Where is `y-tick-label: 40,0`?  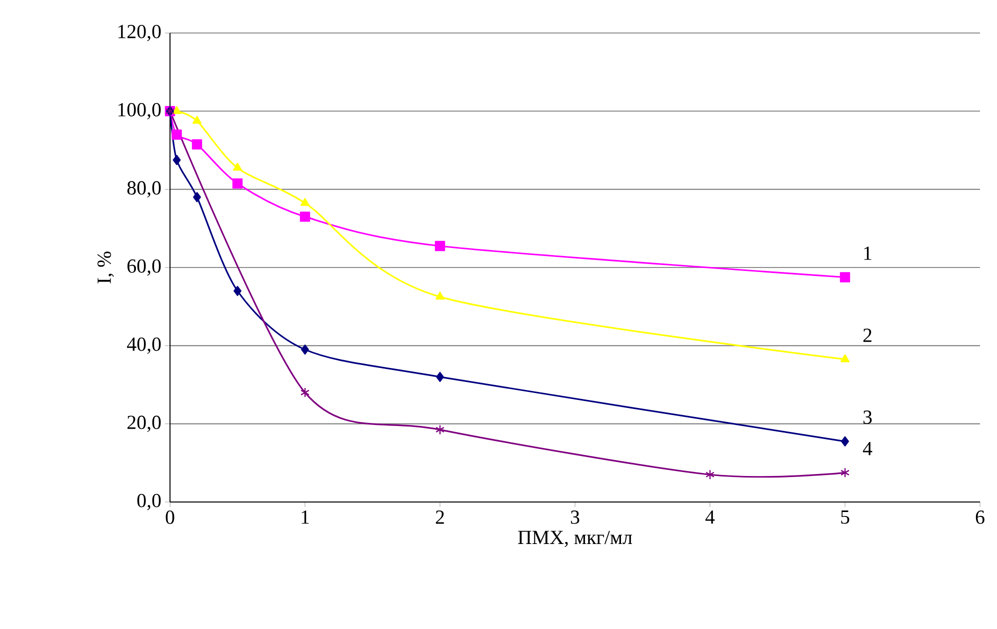 y-tick-label: 40,0 is located at coordinates (144, 346).